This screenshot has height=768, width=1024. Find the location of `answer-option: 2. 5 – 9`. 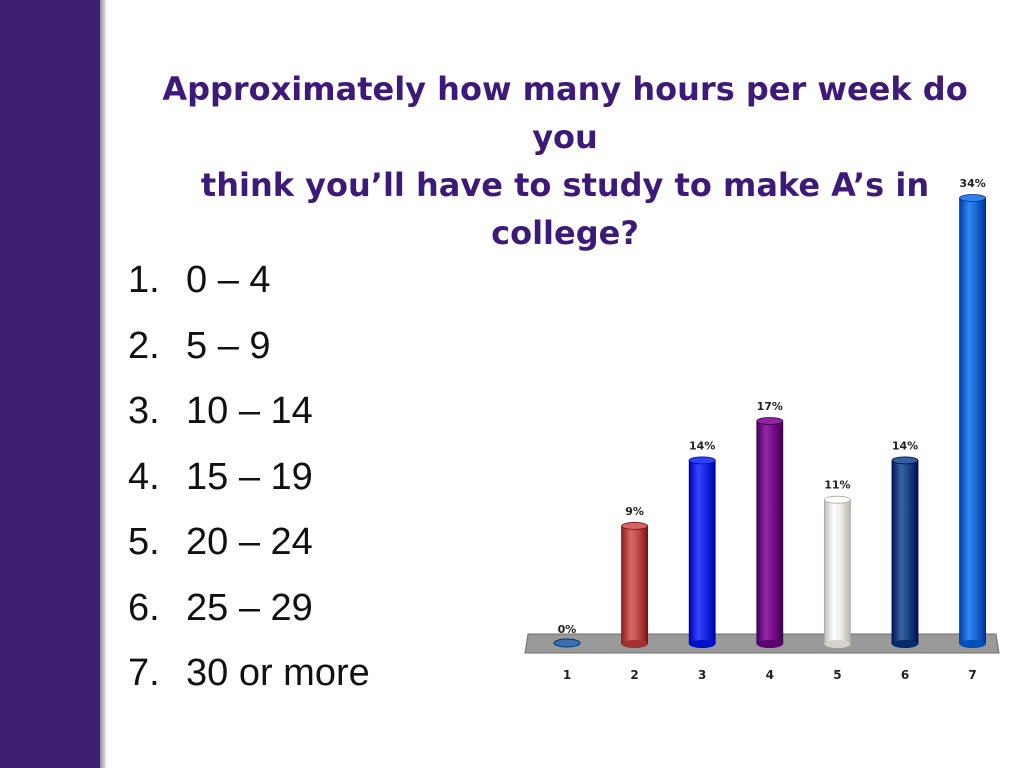

answer-option: 2. 5 – 9 is located at coordinates (249, 347).